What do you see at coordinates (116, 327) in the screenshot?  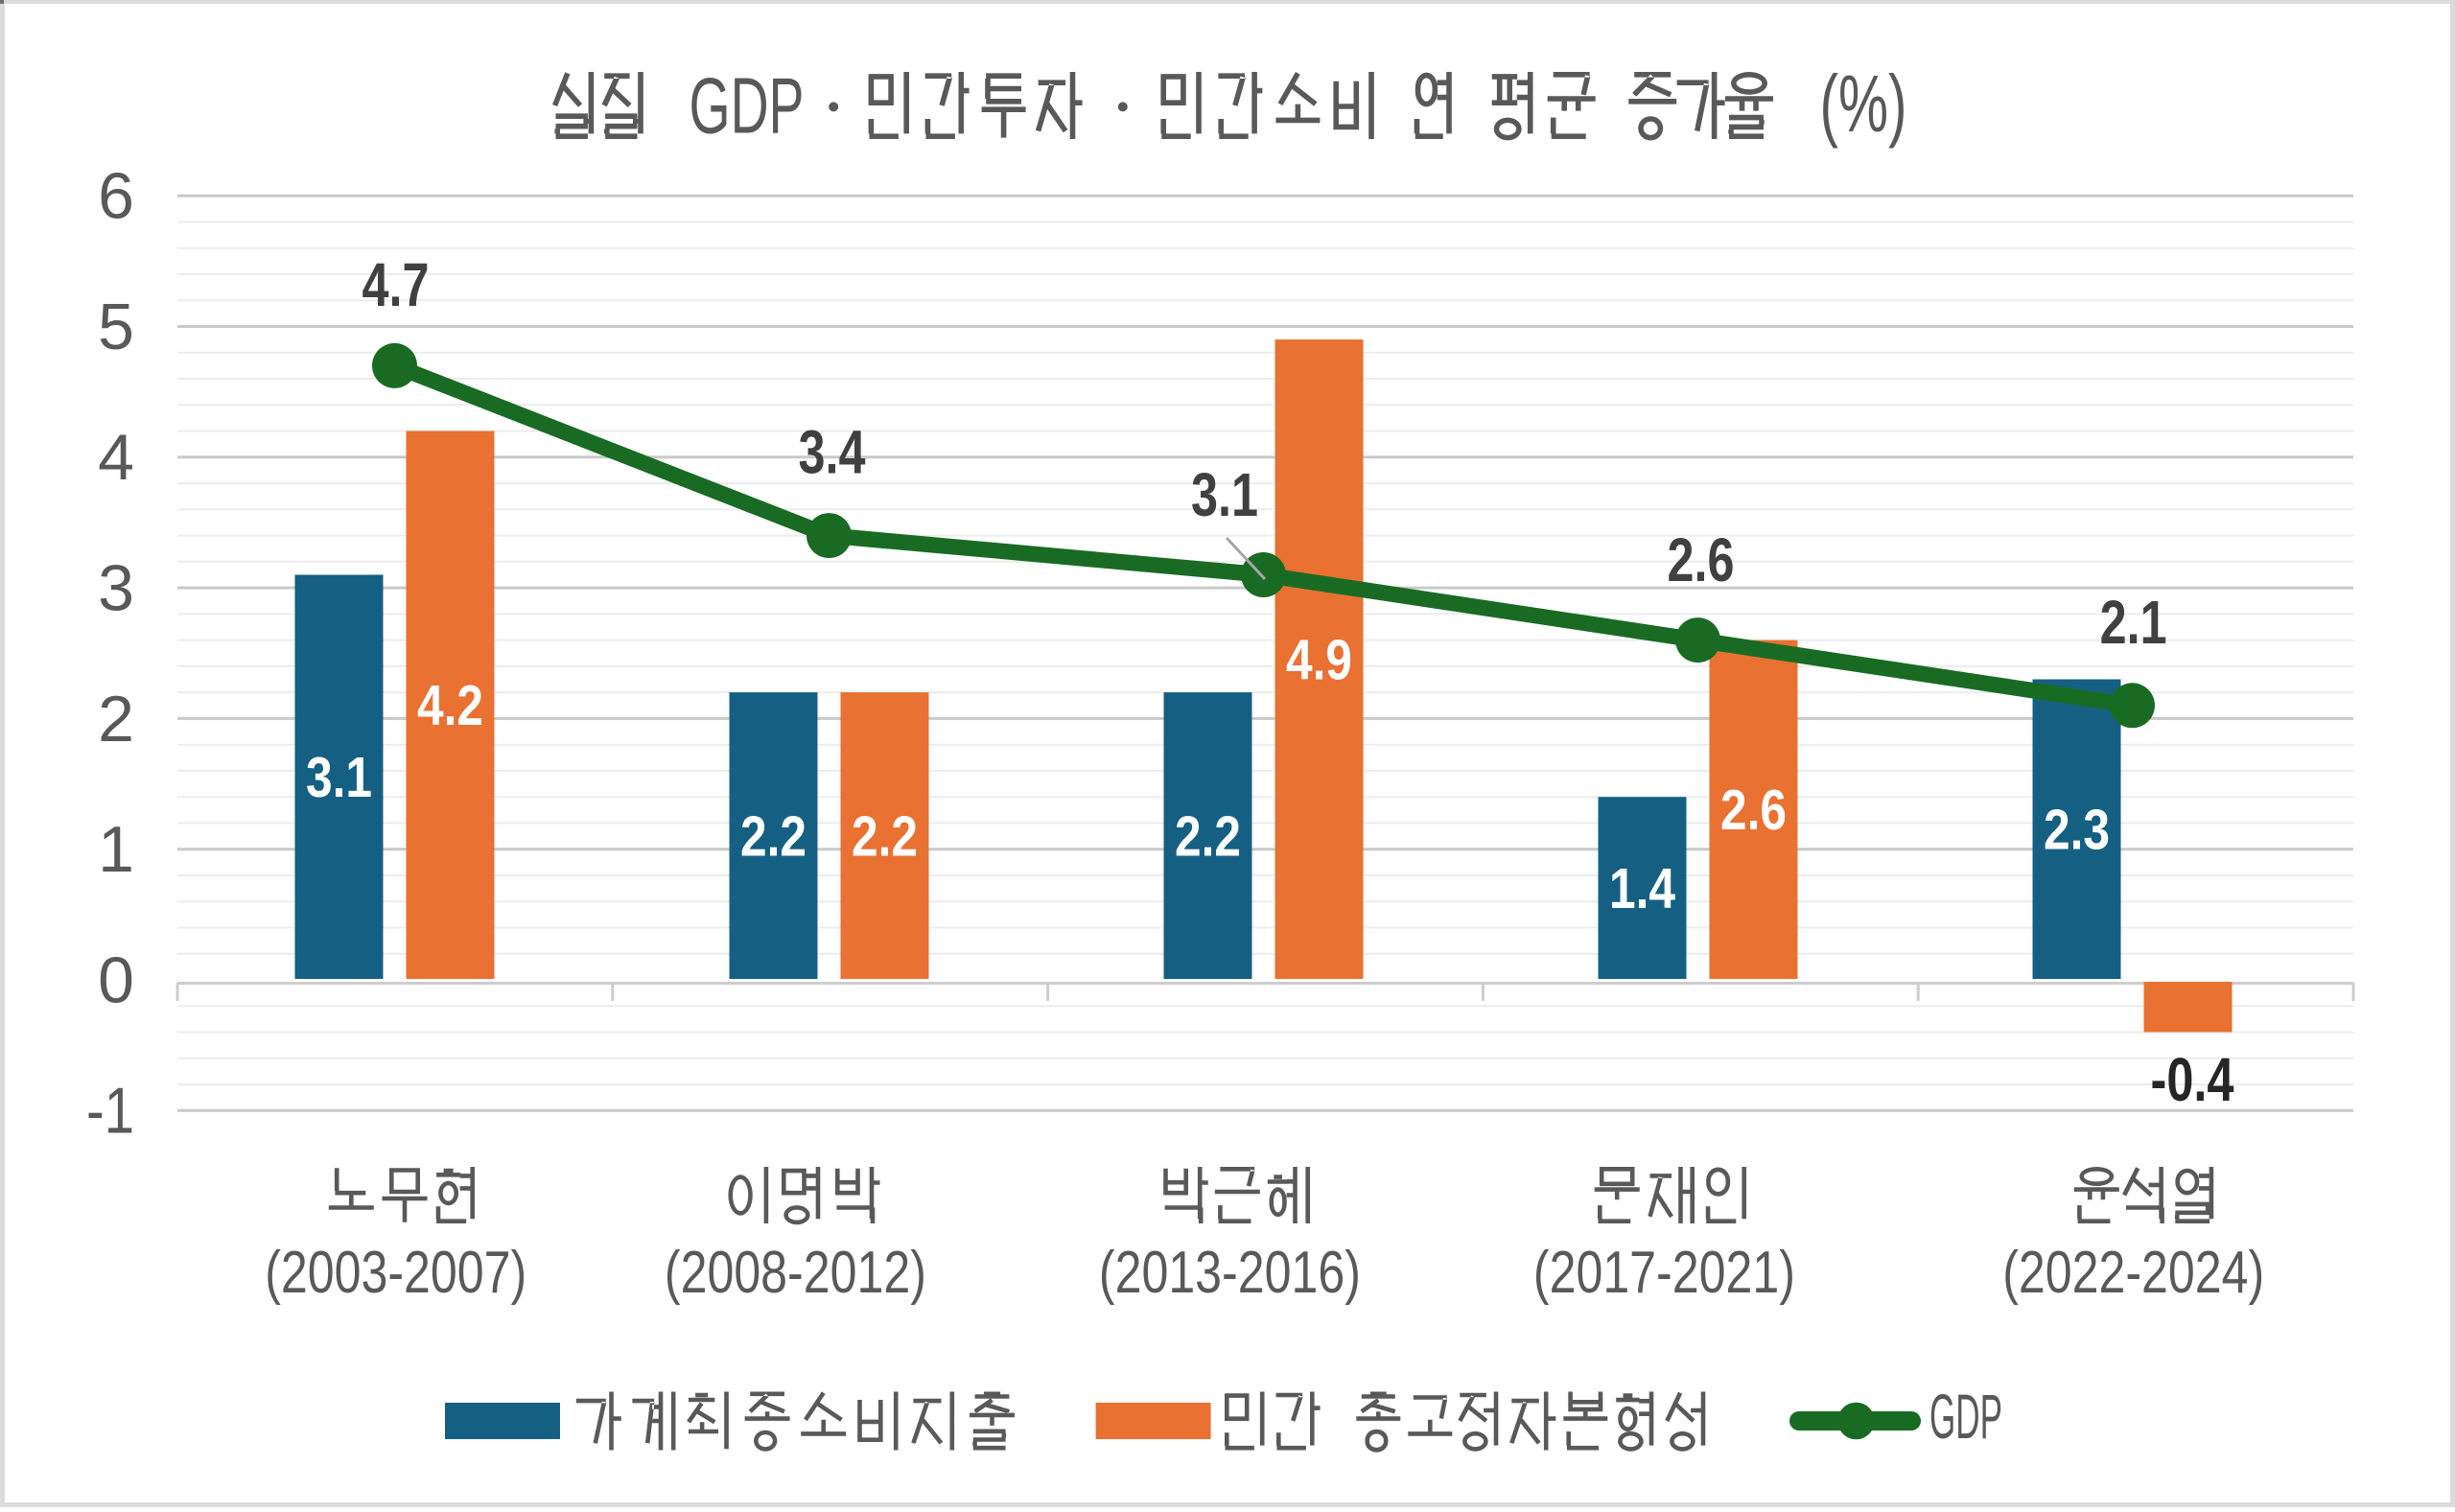 I see `svg-text: 5` at bounding box center [116, 327].